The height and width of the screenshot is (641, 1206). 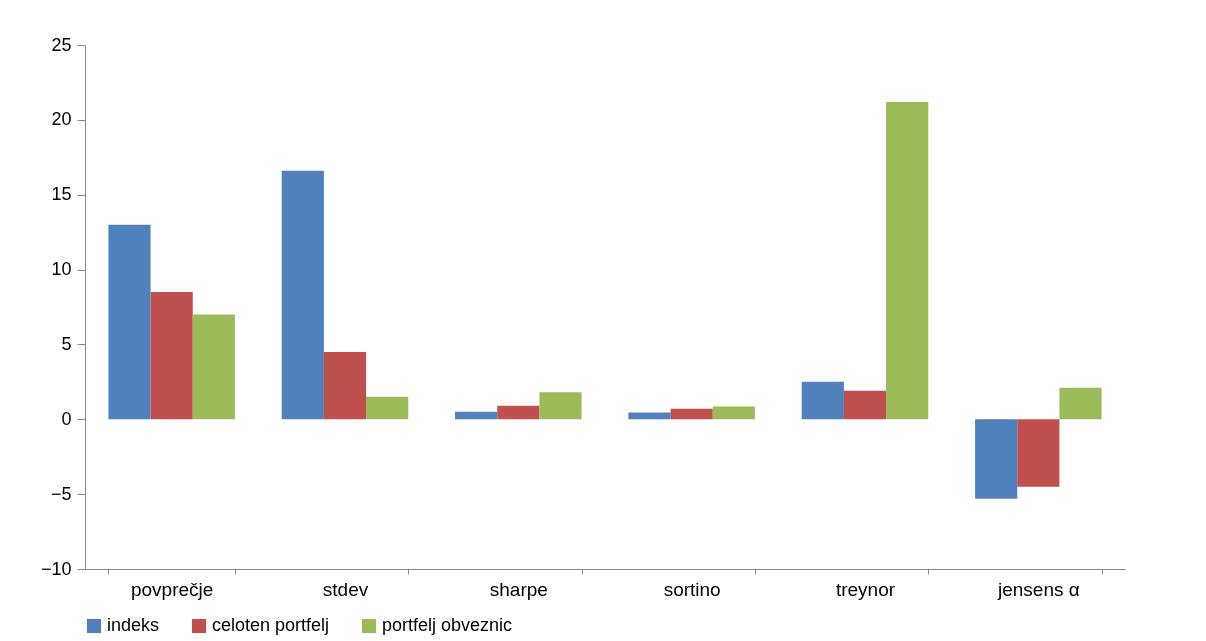 What do you see at coordinates (271, 625) in the screenshot?
I see `legend-label: celoten portfelj` at bounding box center [271, 625].